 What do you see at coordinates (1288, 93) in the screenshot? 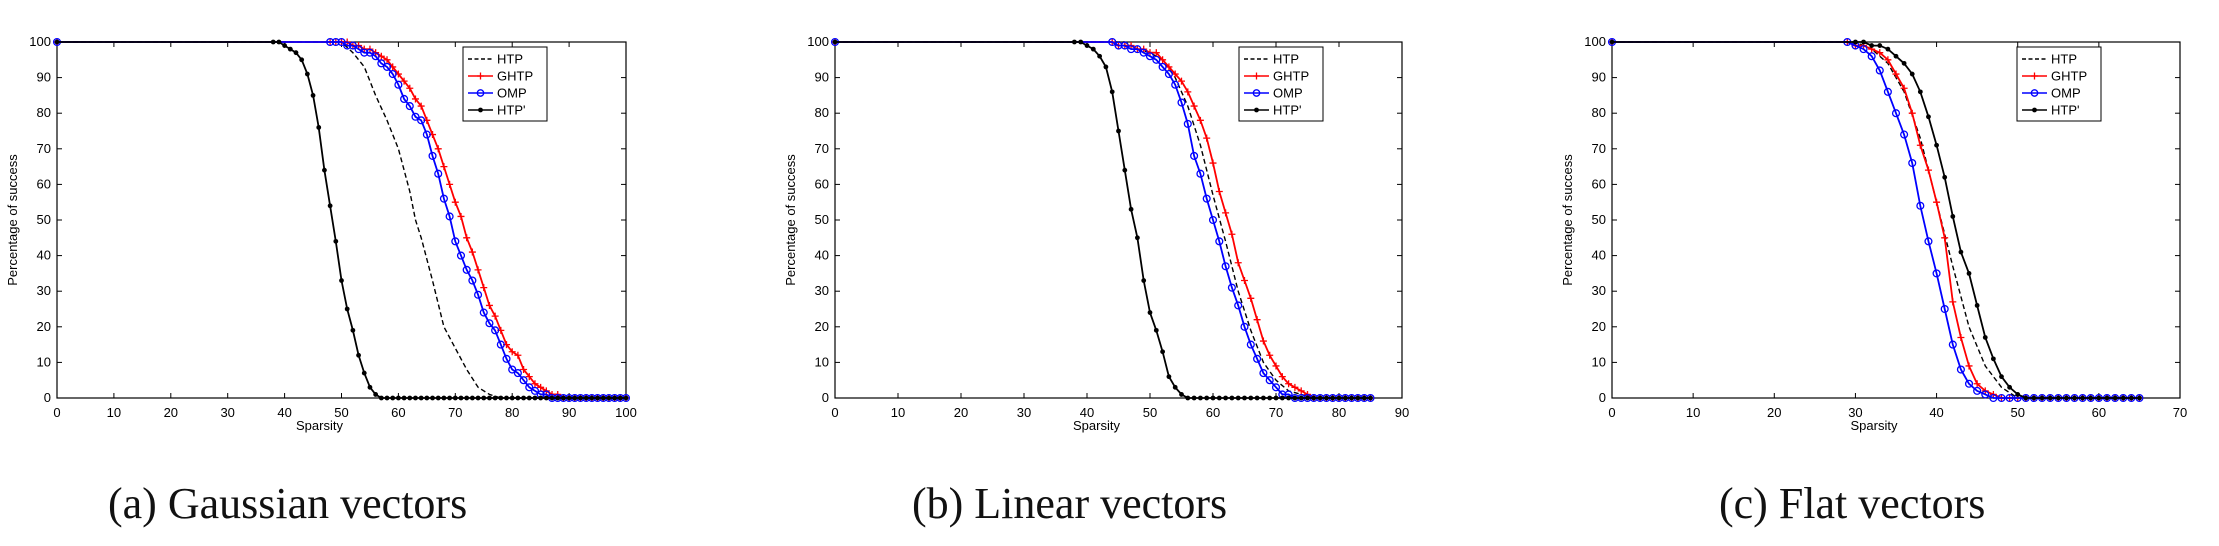
I see `legend-label: OMP` at bounding box center [1288, 93].